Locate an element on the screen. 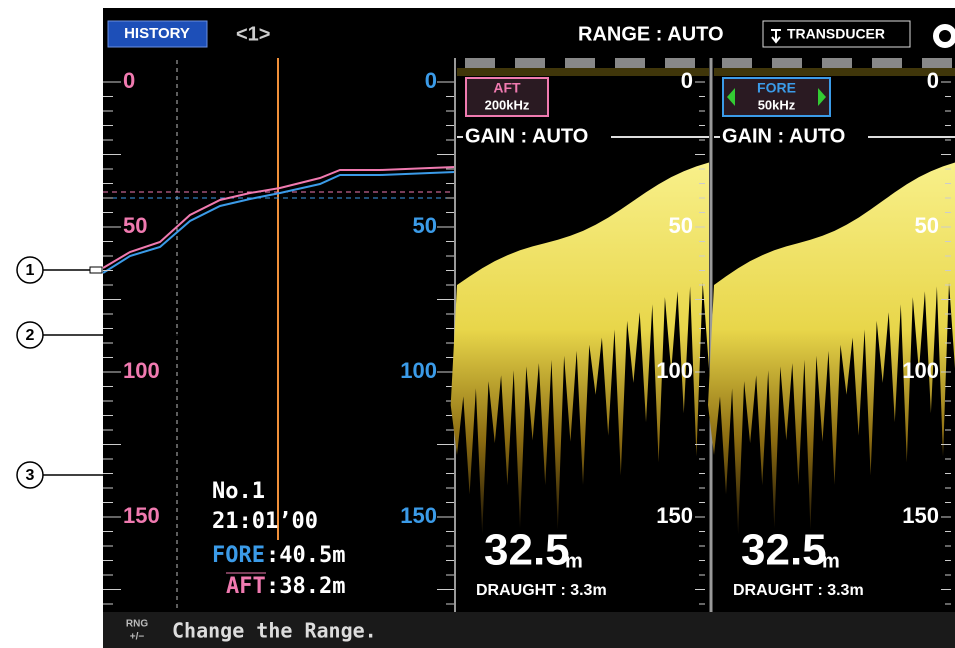  history-button is located at coordinates (157, 34).